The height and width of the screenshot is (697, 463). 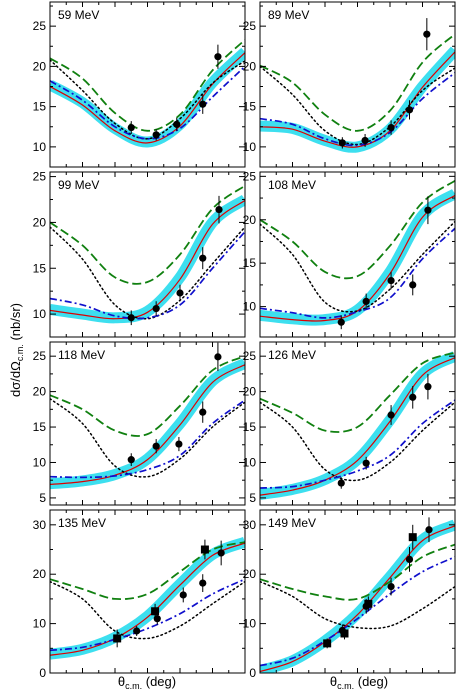 I want to click on chart-panel-2: 10 15 20 25 89 MeV, so click(x=349, y=84).